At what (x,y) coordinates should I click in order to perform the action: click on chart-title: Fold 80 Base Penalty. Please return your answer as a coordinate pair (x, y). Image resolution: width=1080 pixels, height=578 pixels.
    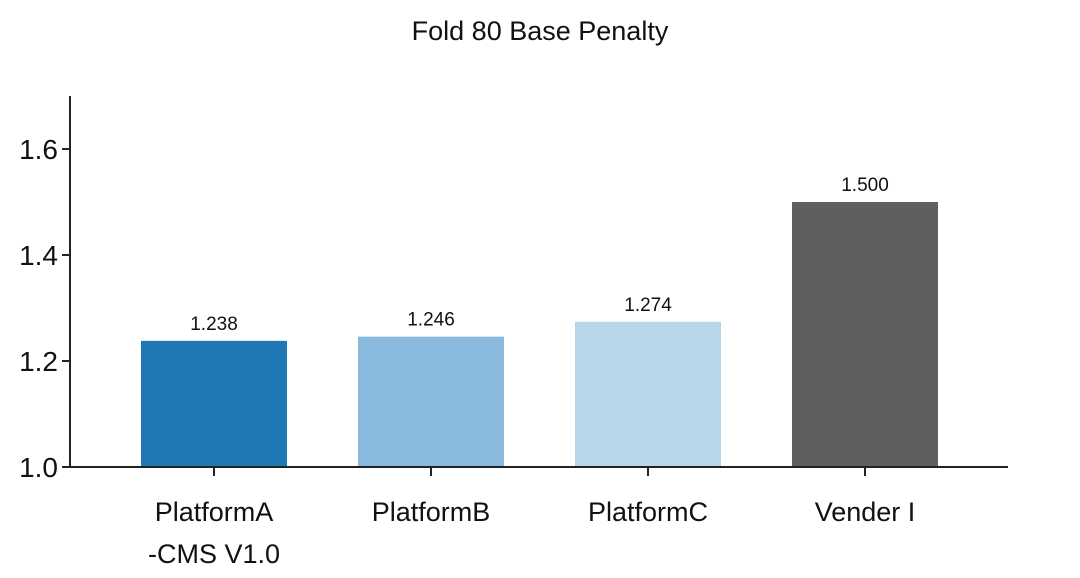
    Looking at the image, I should click on (540, 31).